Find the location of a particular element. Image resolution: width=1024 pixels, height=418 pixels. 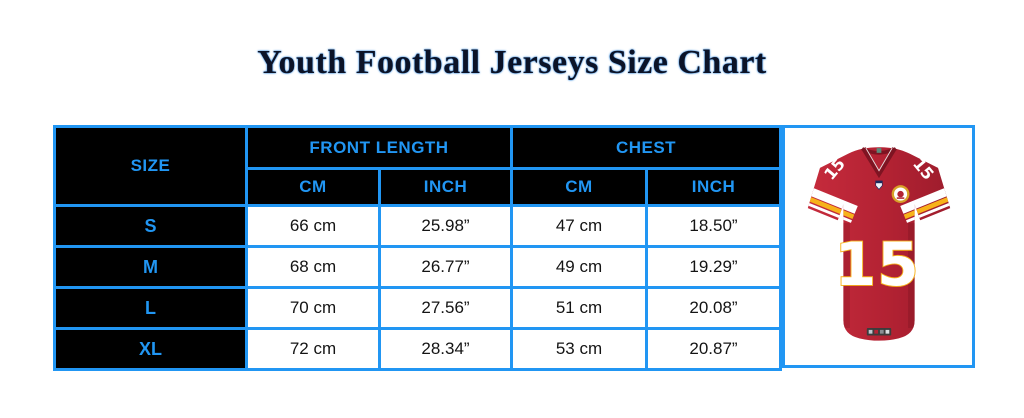

mesh-panel-right is located at coordinates (911, 275).